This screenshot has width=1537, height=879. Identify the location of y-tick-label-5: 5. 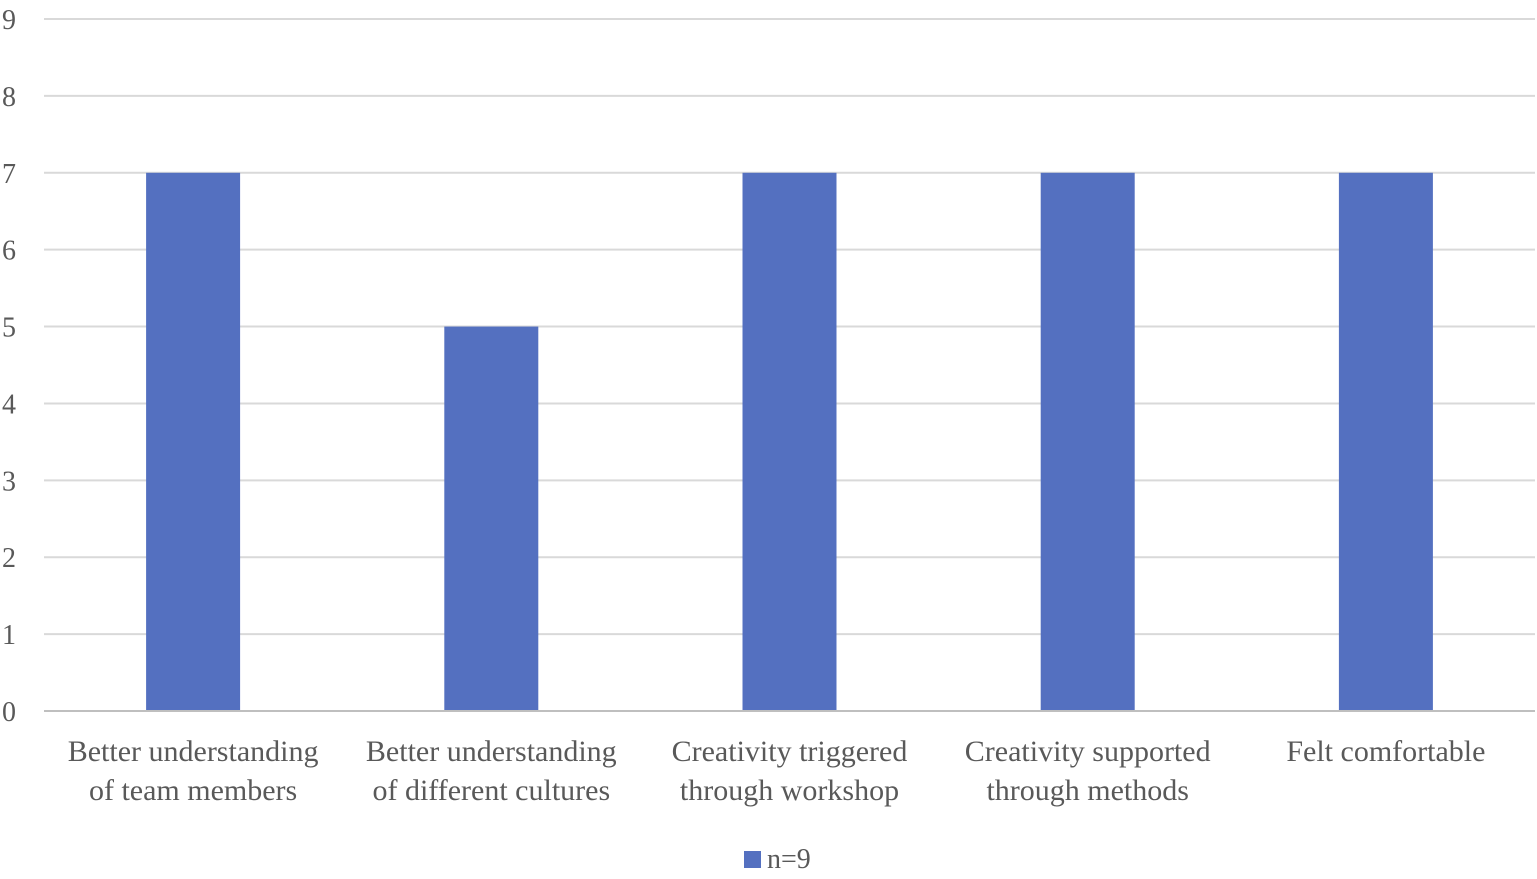
(9, 328).